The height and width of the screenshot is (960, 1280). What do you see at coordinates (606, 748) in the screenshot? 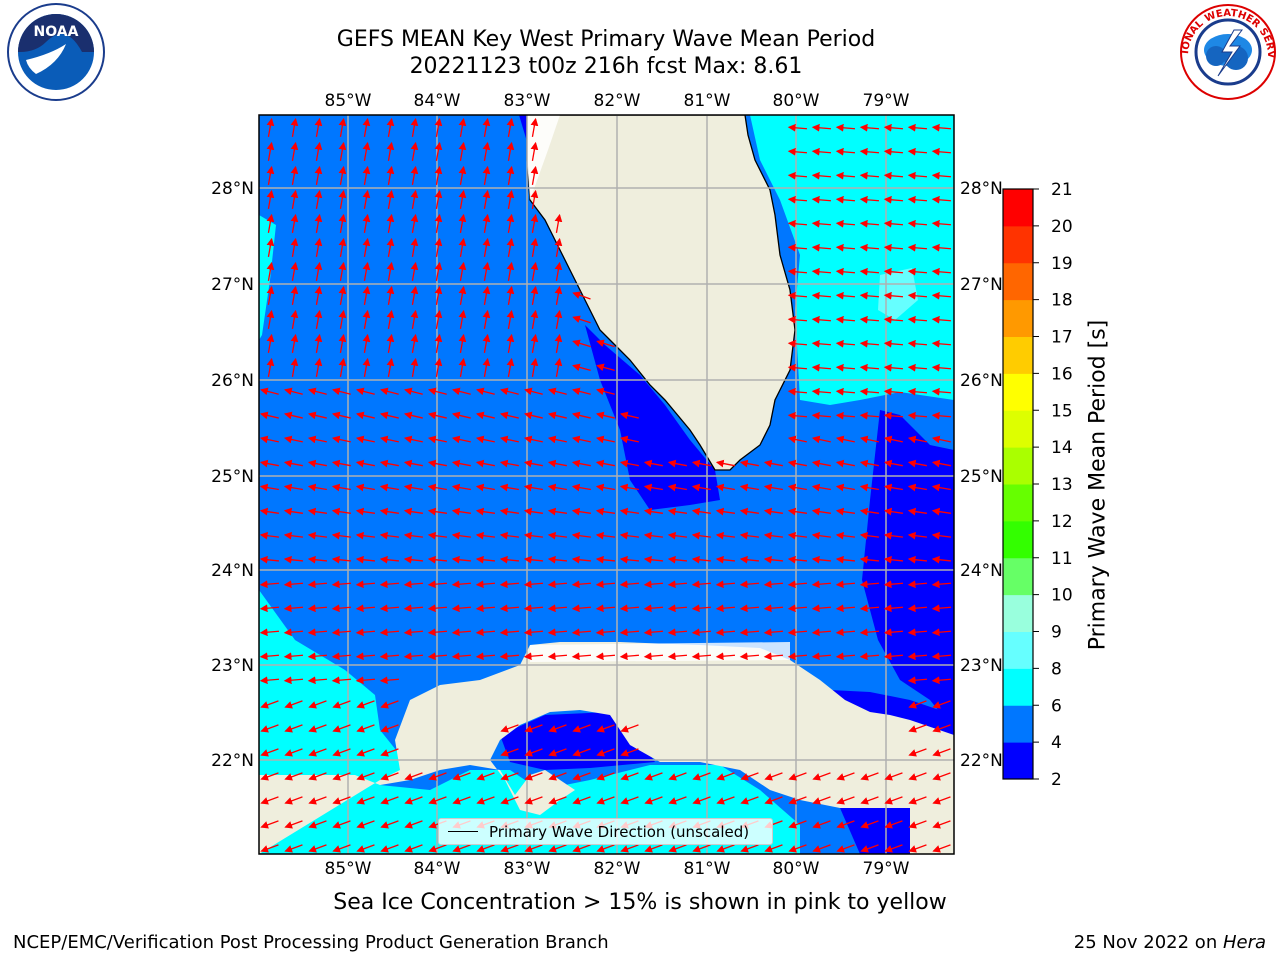
I see `cuba-landmass` at bounding box center [606, 748].